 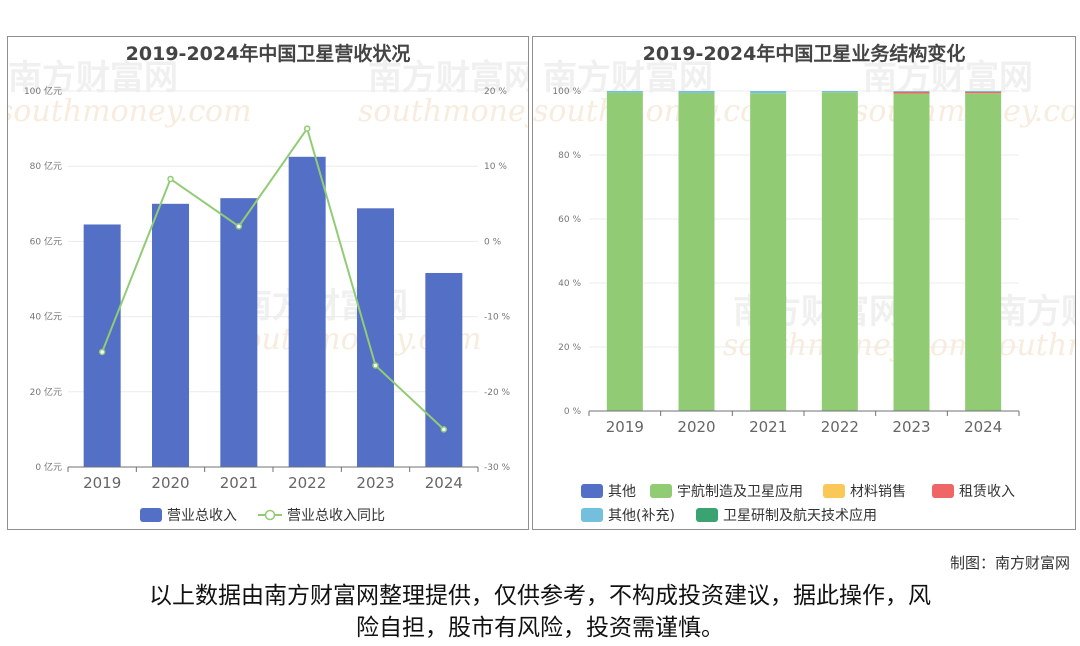 I want to click on chart-credit: 制图：南方财富网, so click(x=1009, y=563).